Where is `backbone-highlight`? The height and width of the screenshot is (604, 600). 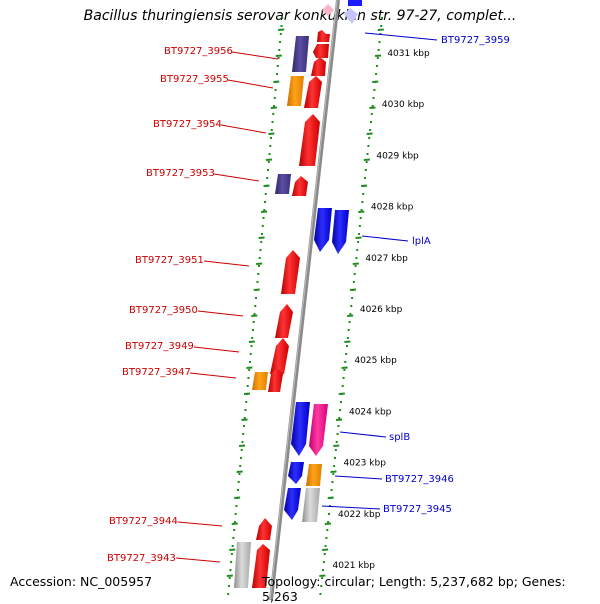 backbone-highlight is located at coordinates (303, 300).